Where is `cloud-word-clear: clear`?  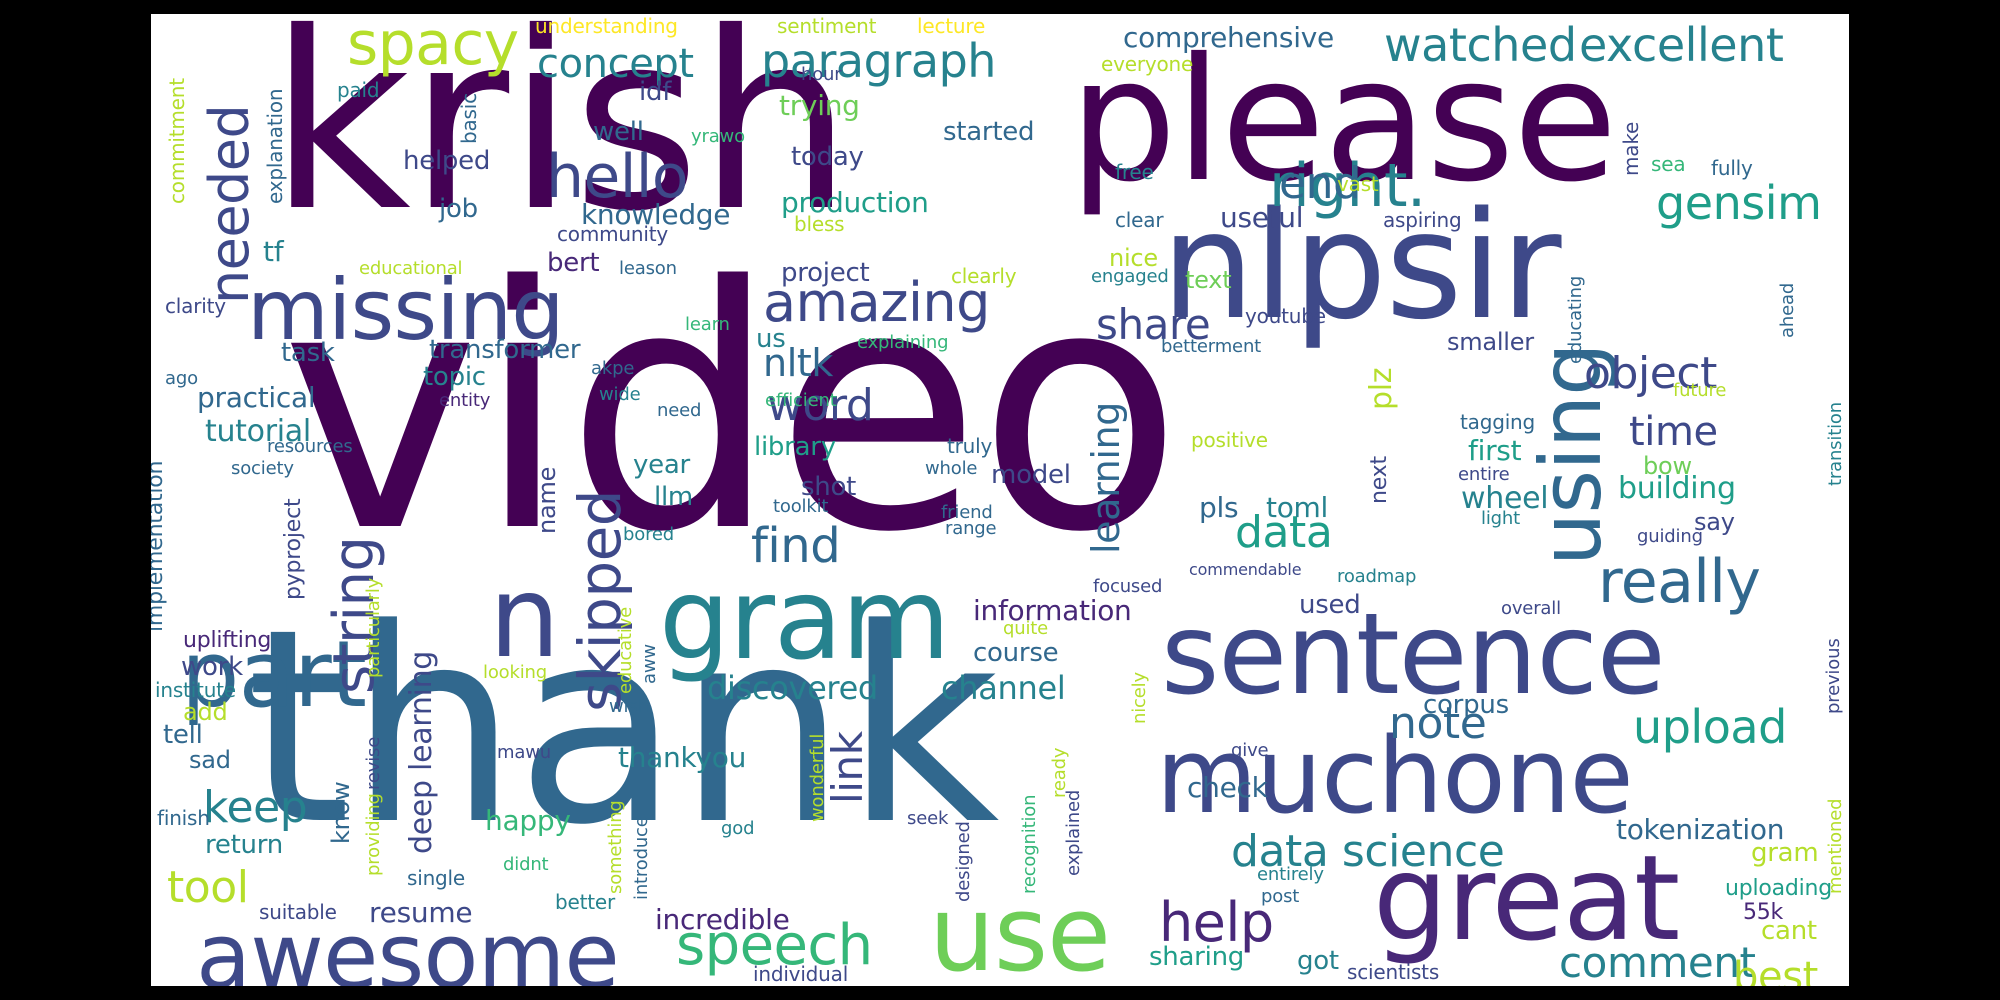
cloud-word-clear: clear is located at coordinates (1139, 220).